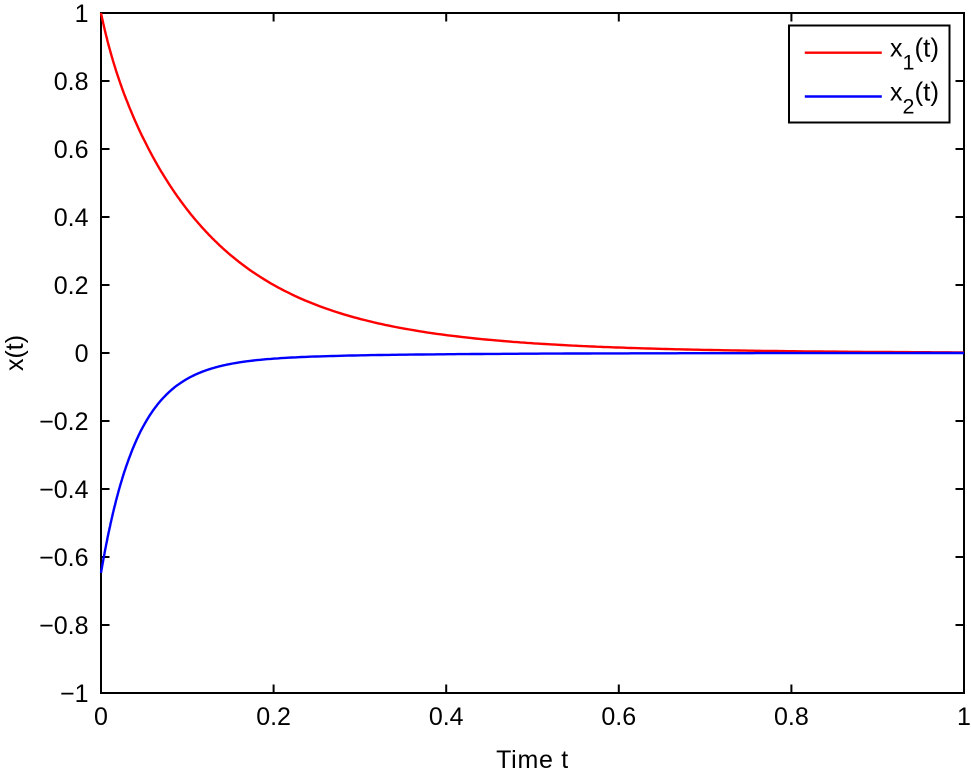 This screenshot has height=777, width=971. I want to click on svg-text: −0.4, so click(63, 490).